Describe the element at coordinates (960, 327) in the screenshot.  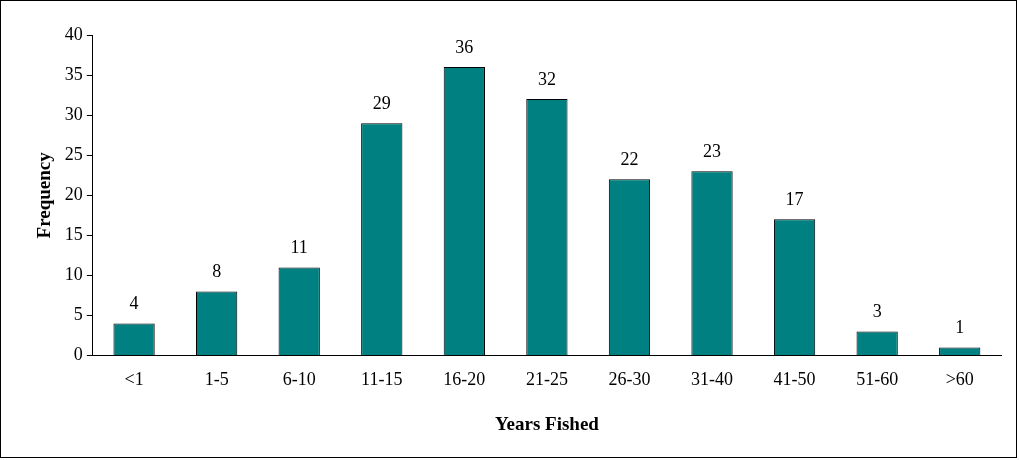
I see `data-label: 1` at that location.